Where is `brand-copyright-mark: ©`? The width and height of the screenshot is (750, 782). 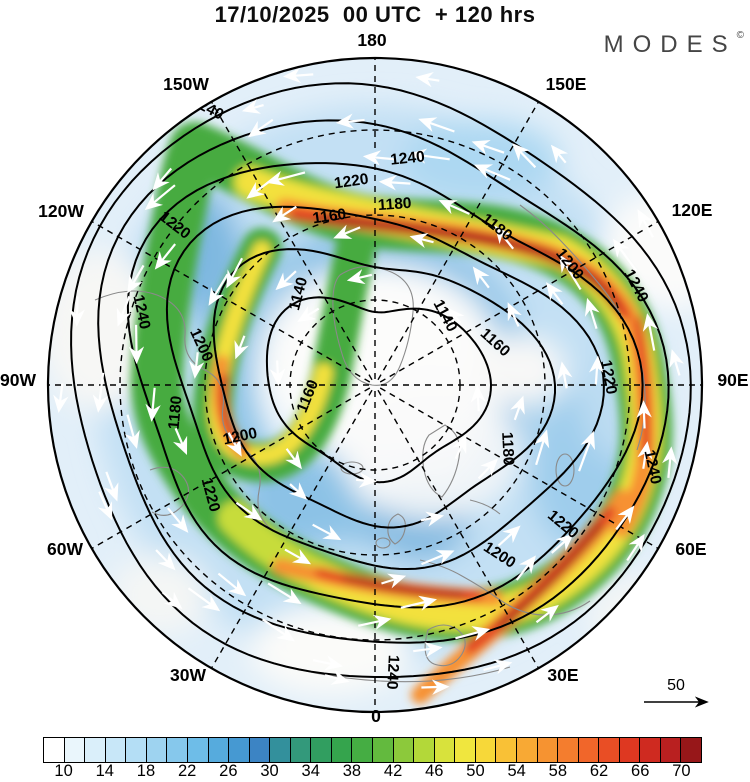
brand-copyright-mark: © is located at coordinates (740, 35).